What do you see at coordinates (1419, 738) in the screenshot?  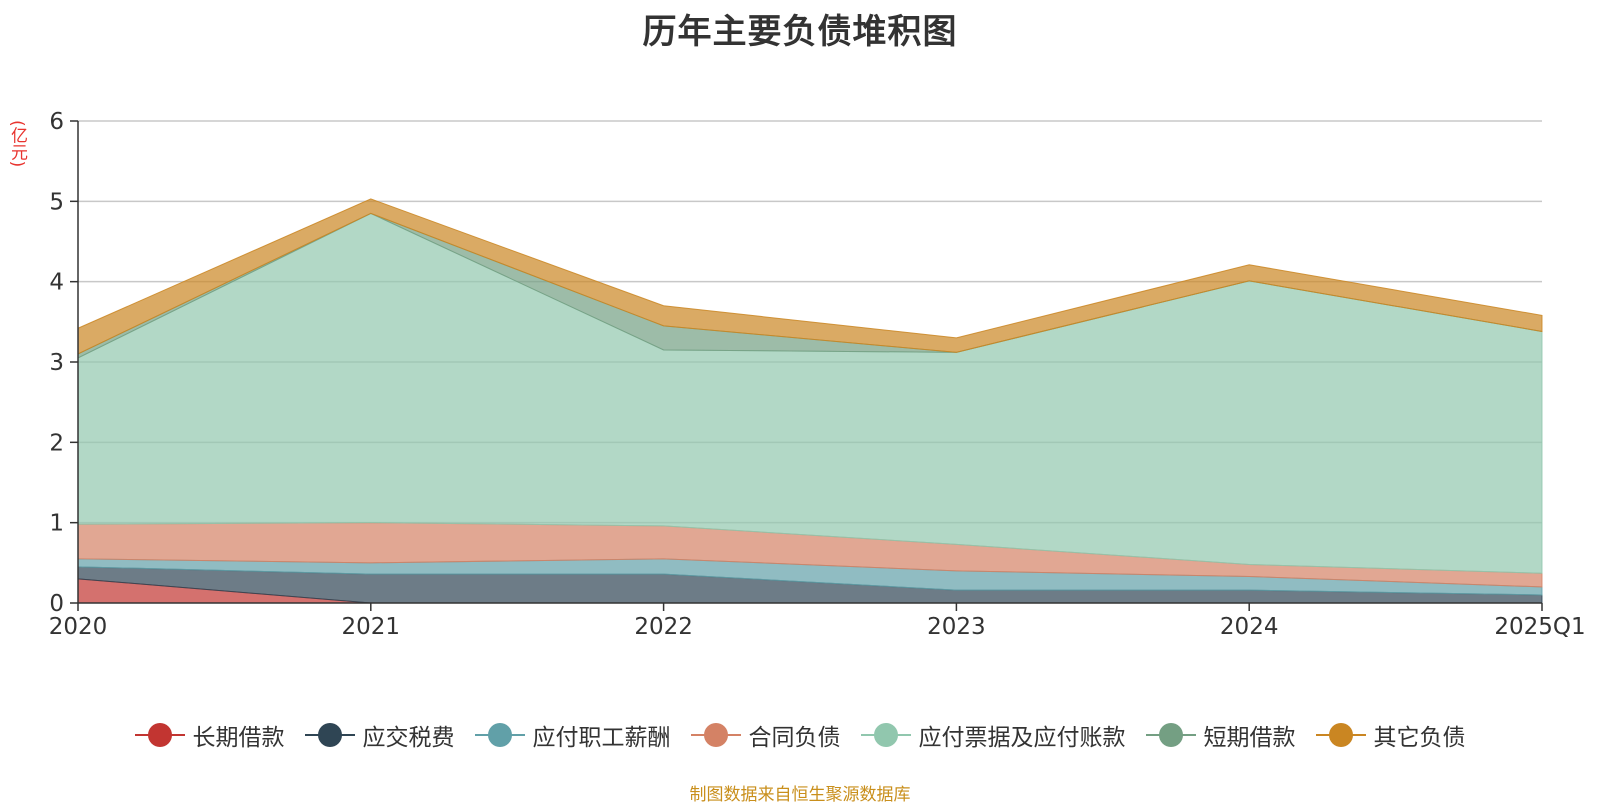 I see `legend-label-6: 其它负债` at bounding box center [1419, 738].